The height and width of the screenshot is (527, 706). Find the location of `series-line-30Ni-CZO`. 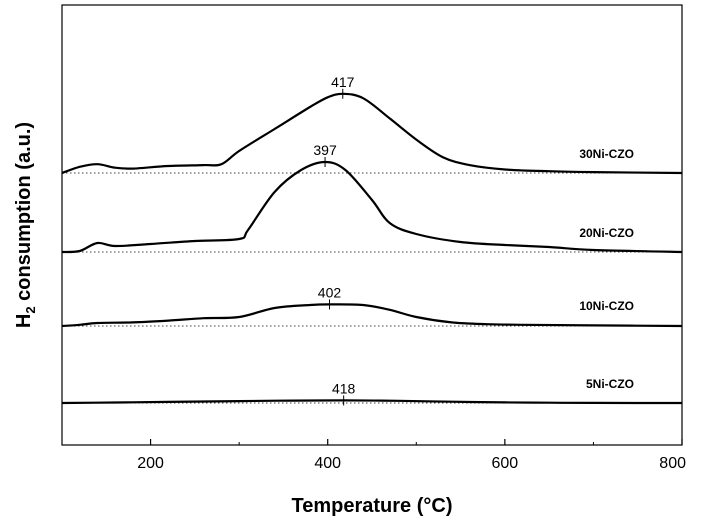

series-line-30Ni-CZO is located at coordinates (372, 133).